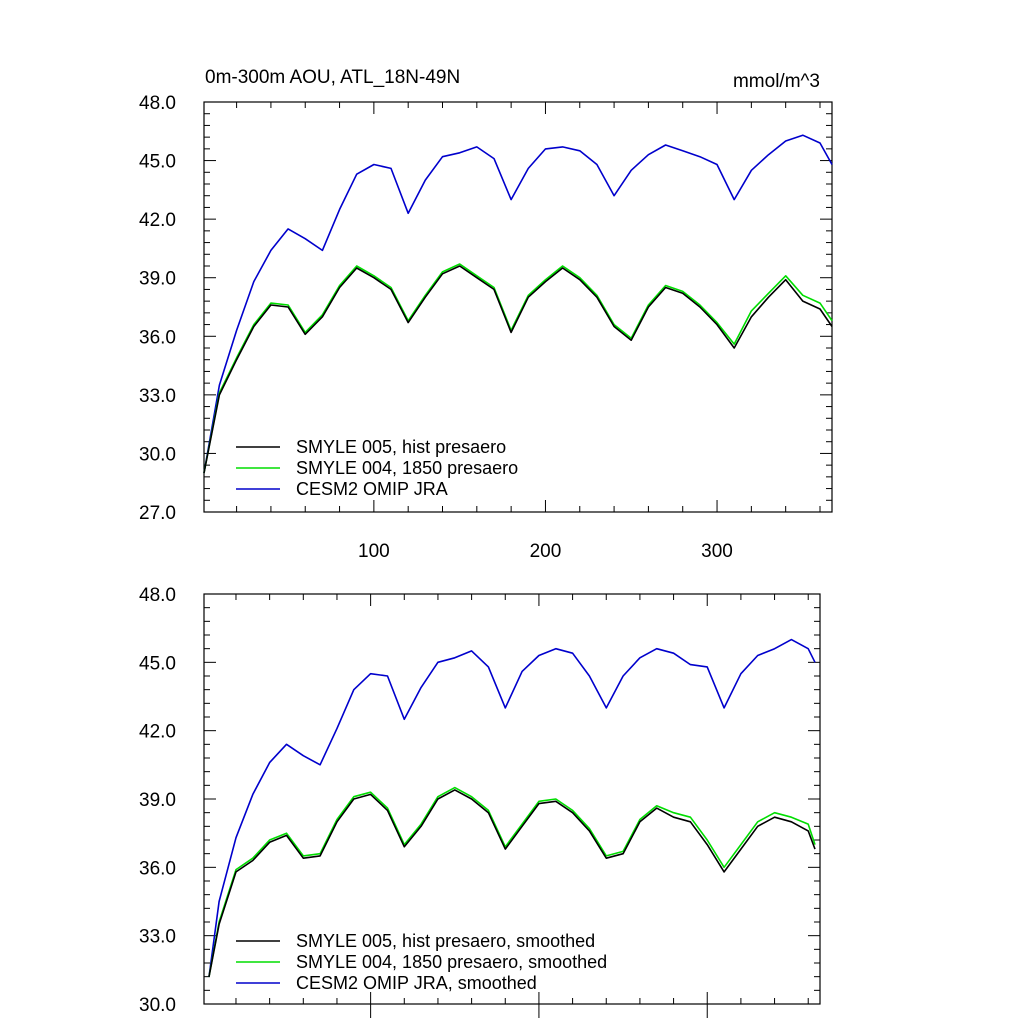 The image size is (1024, 1024). Describe the element at coordinates (717, 551) in the screenshot. I see `top-x-tick-label: 300` at that location.